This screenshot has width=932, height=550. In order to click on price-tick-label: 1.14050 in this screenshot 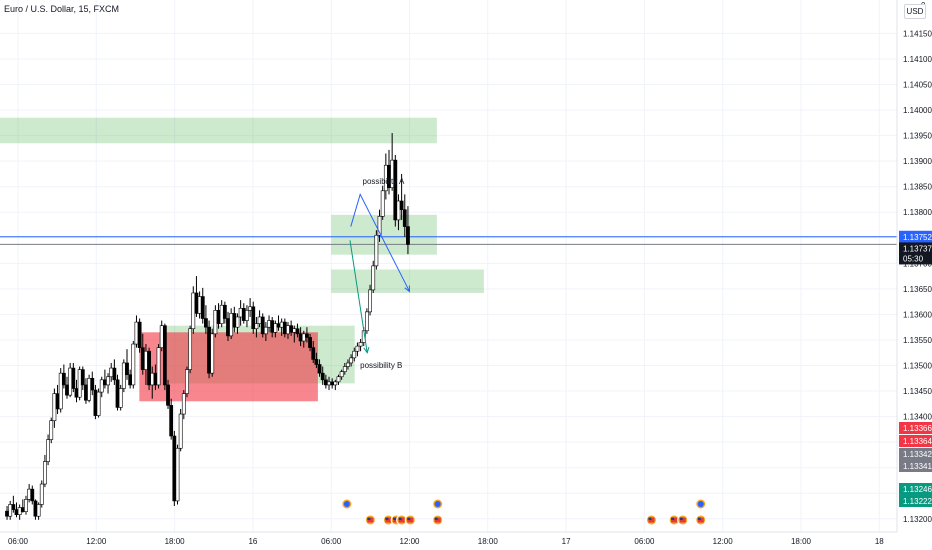, I will do `click(917, 85)`.